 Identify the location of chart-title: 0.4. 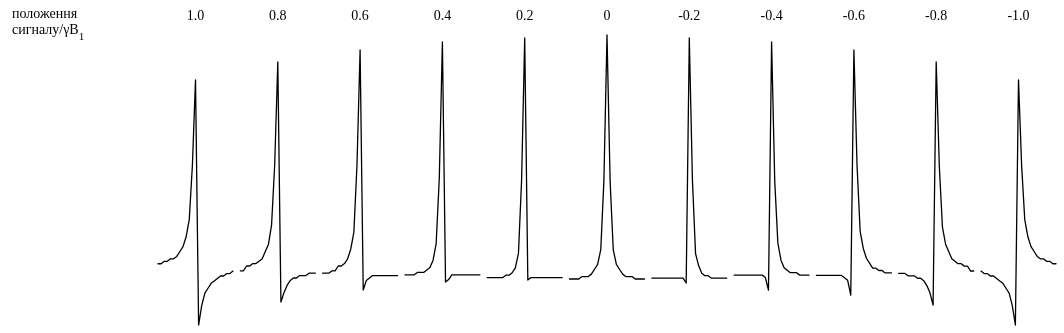
(442, 15).